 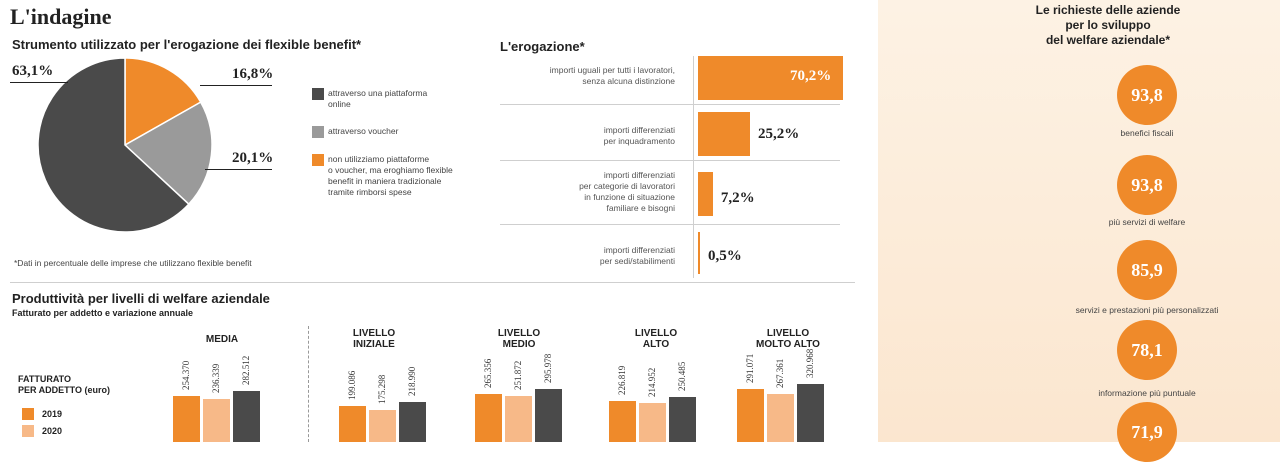 What do you see at coordinates (318, 132) in the screenshot?
I see `legend-swatch-gray` at bounding box center [318, 132].